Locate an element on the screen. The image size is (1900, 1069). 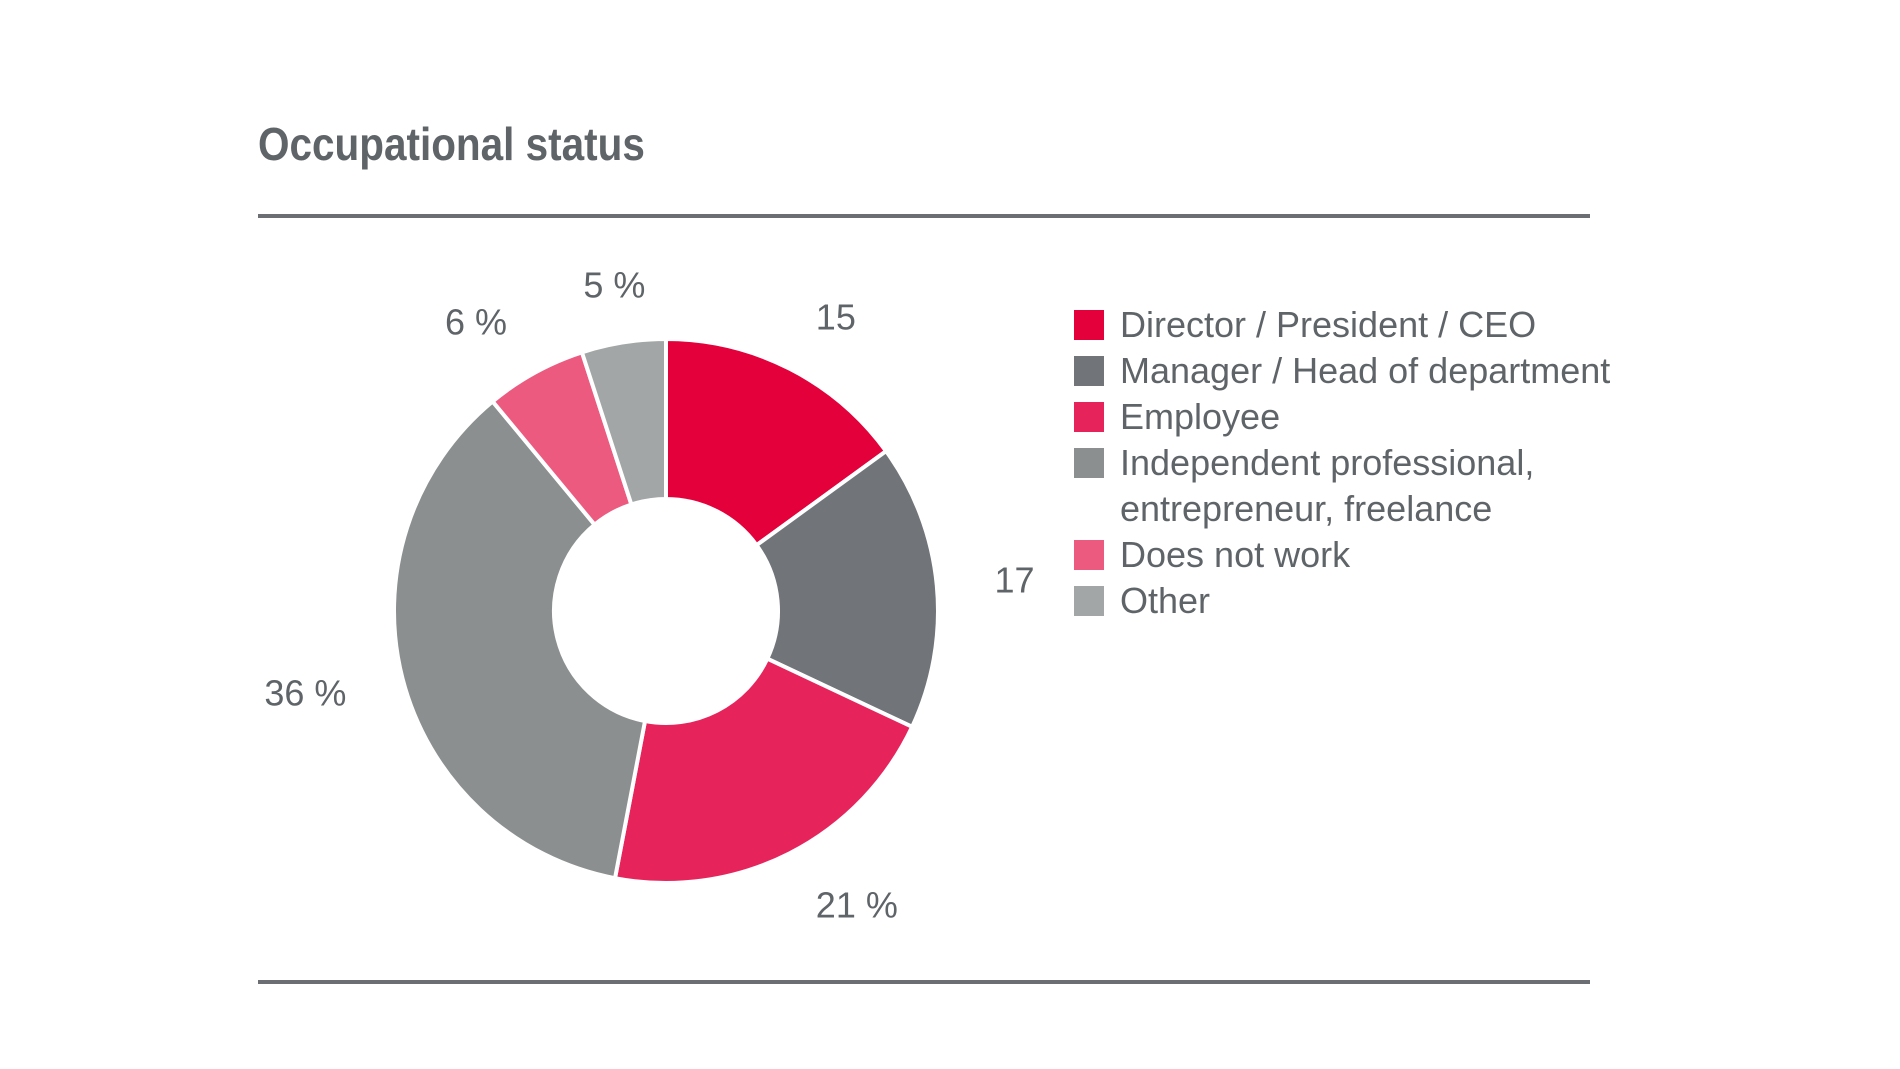
legend-swatch-director is located at coordinates (1089, 325).